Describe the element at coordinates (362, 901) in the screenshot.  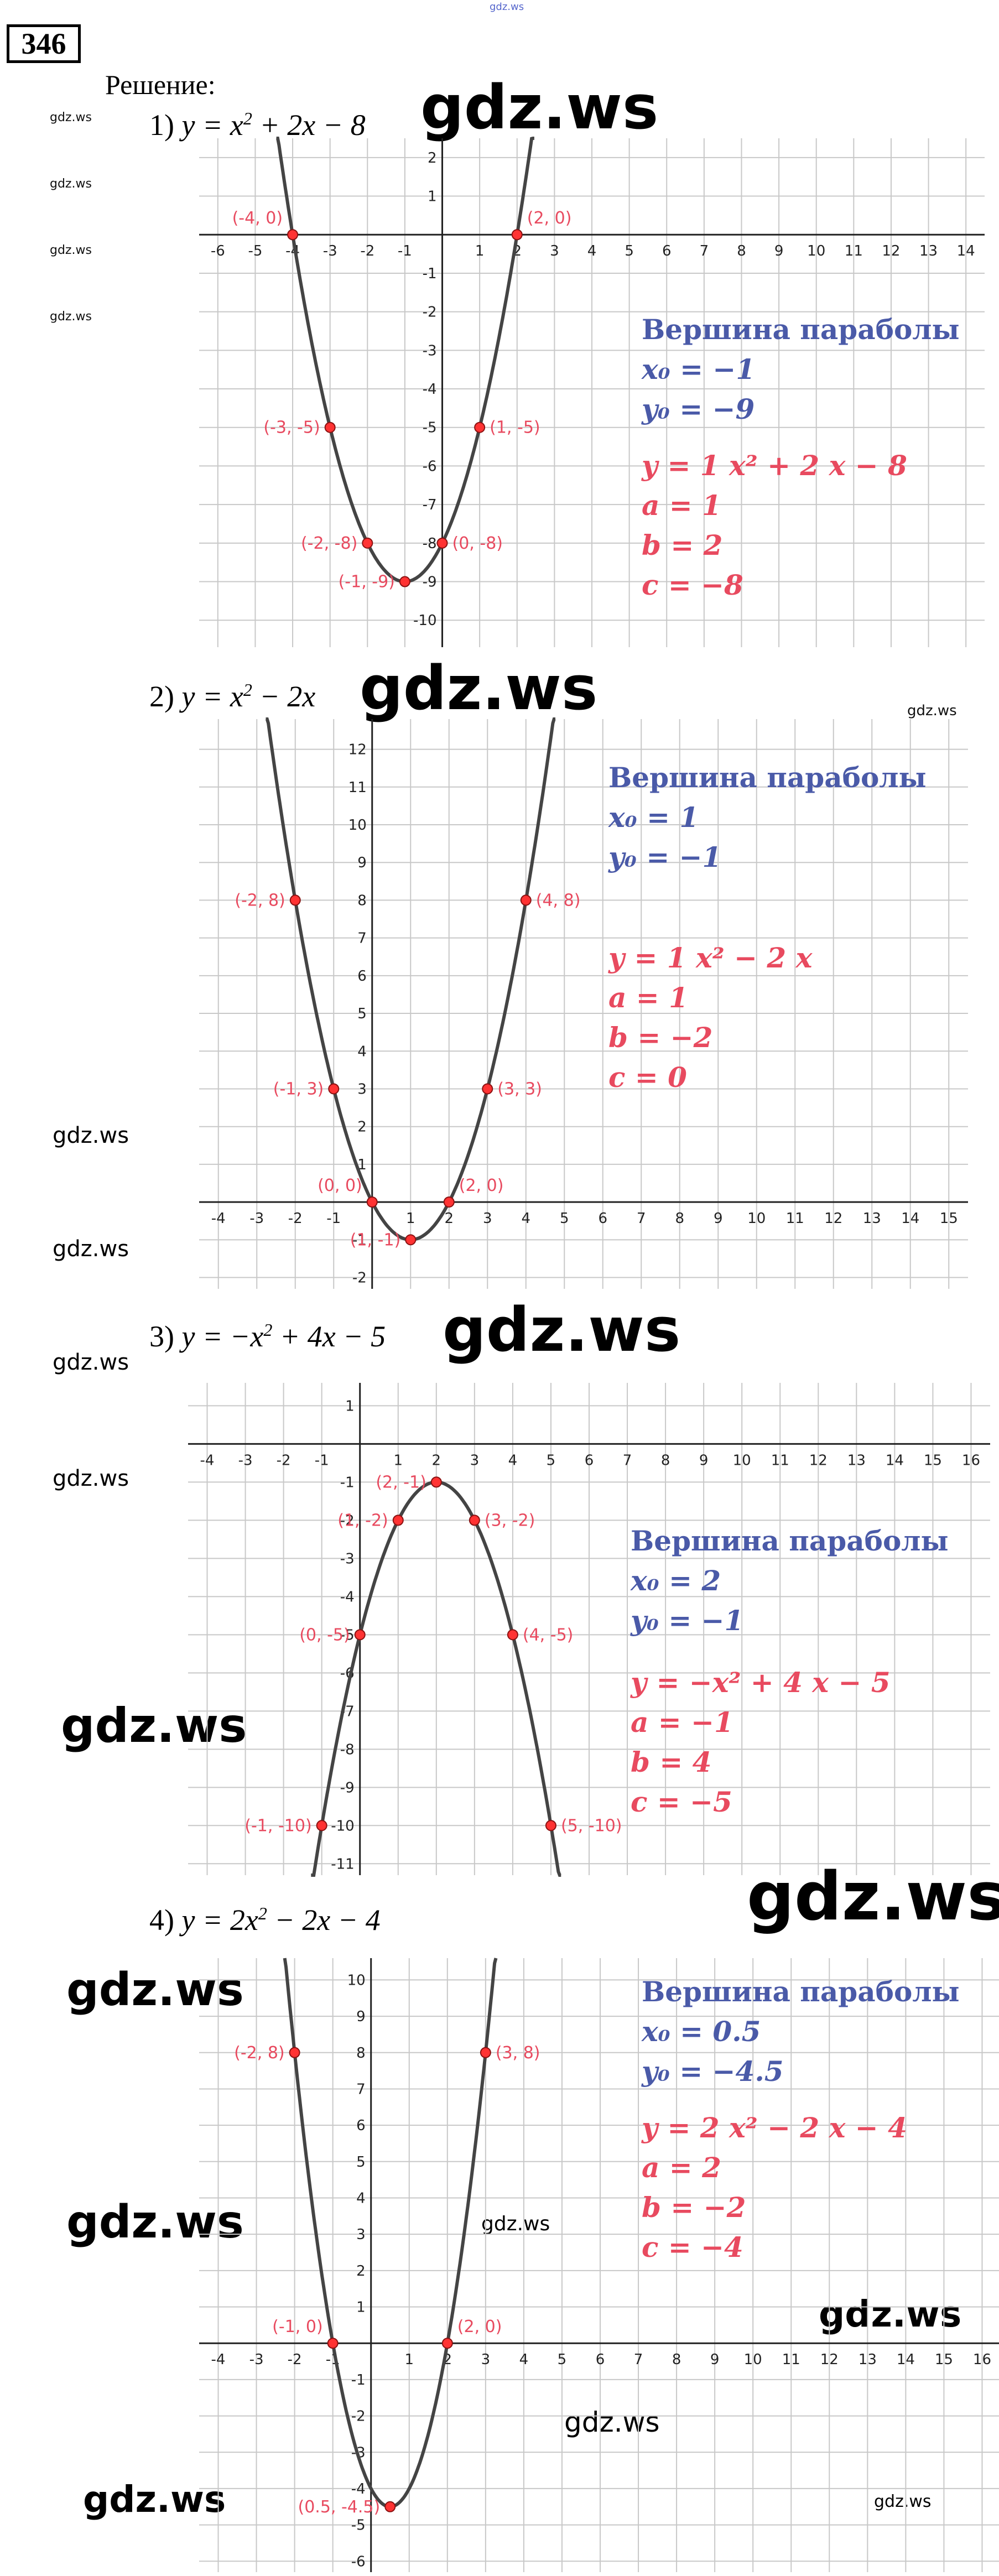
I see `y-tick-label: 8` at that location.